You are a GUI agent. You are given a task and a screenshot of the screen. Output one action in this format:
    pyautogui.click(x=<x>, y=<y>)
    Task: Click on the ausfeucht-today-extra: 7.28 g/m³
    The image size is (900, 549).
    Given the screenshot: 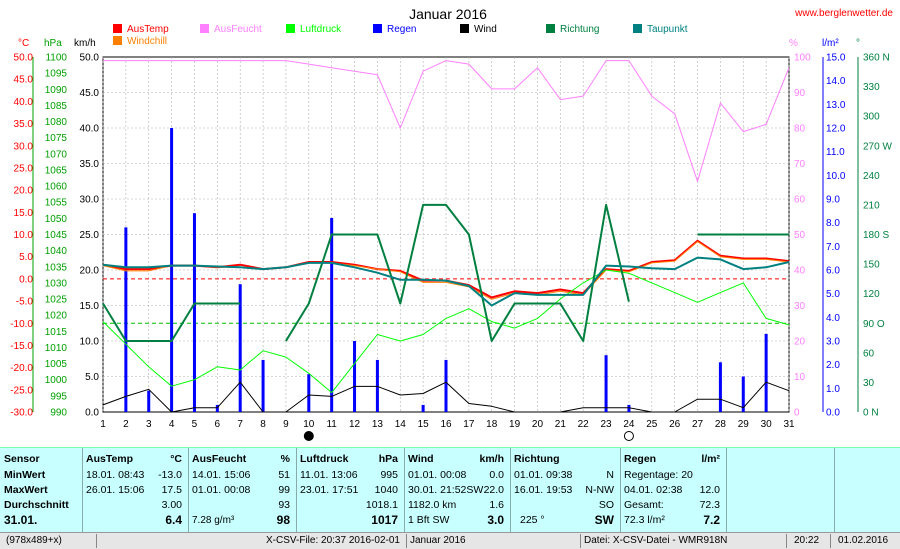 What is the action you would take?
    pyautogui.click(x=213, y=520)
    